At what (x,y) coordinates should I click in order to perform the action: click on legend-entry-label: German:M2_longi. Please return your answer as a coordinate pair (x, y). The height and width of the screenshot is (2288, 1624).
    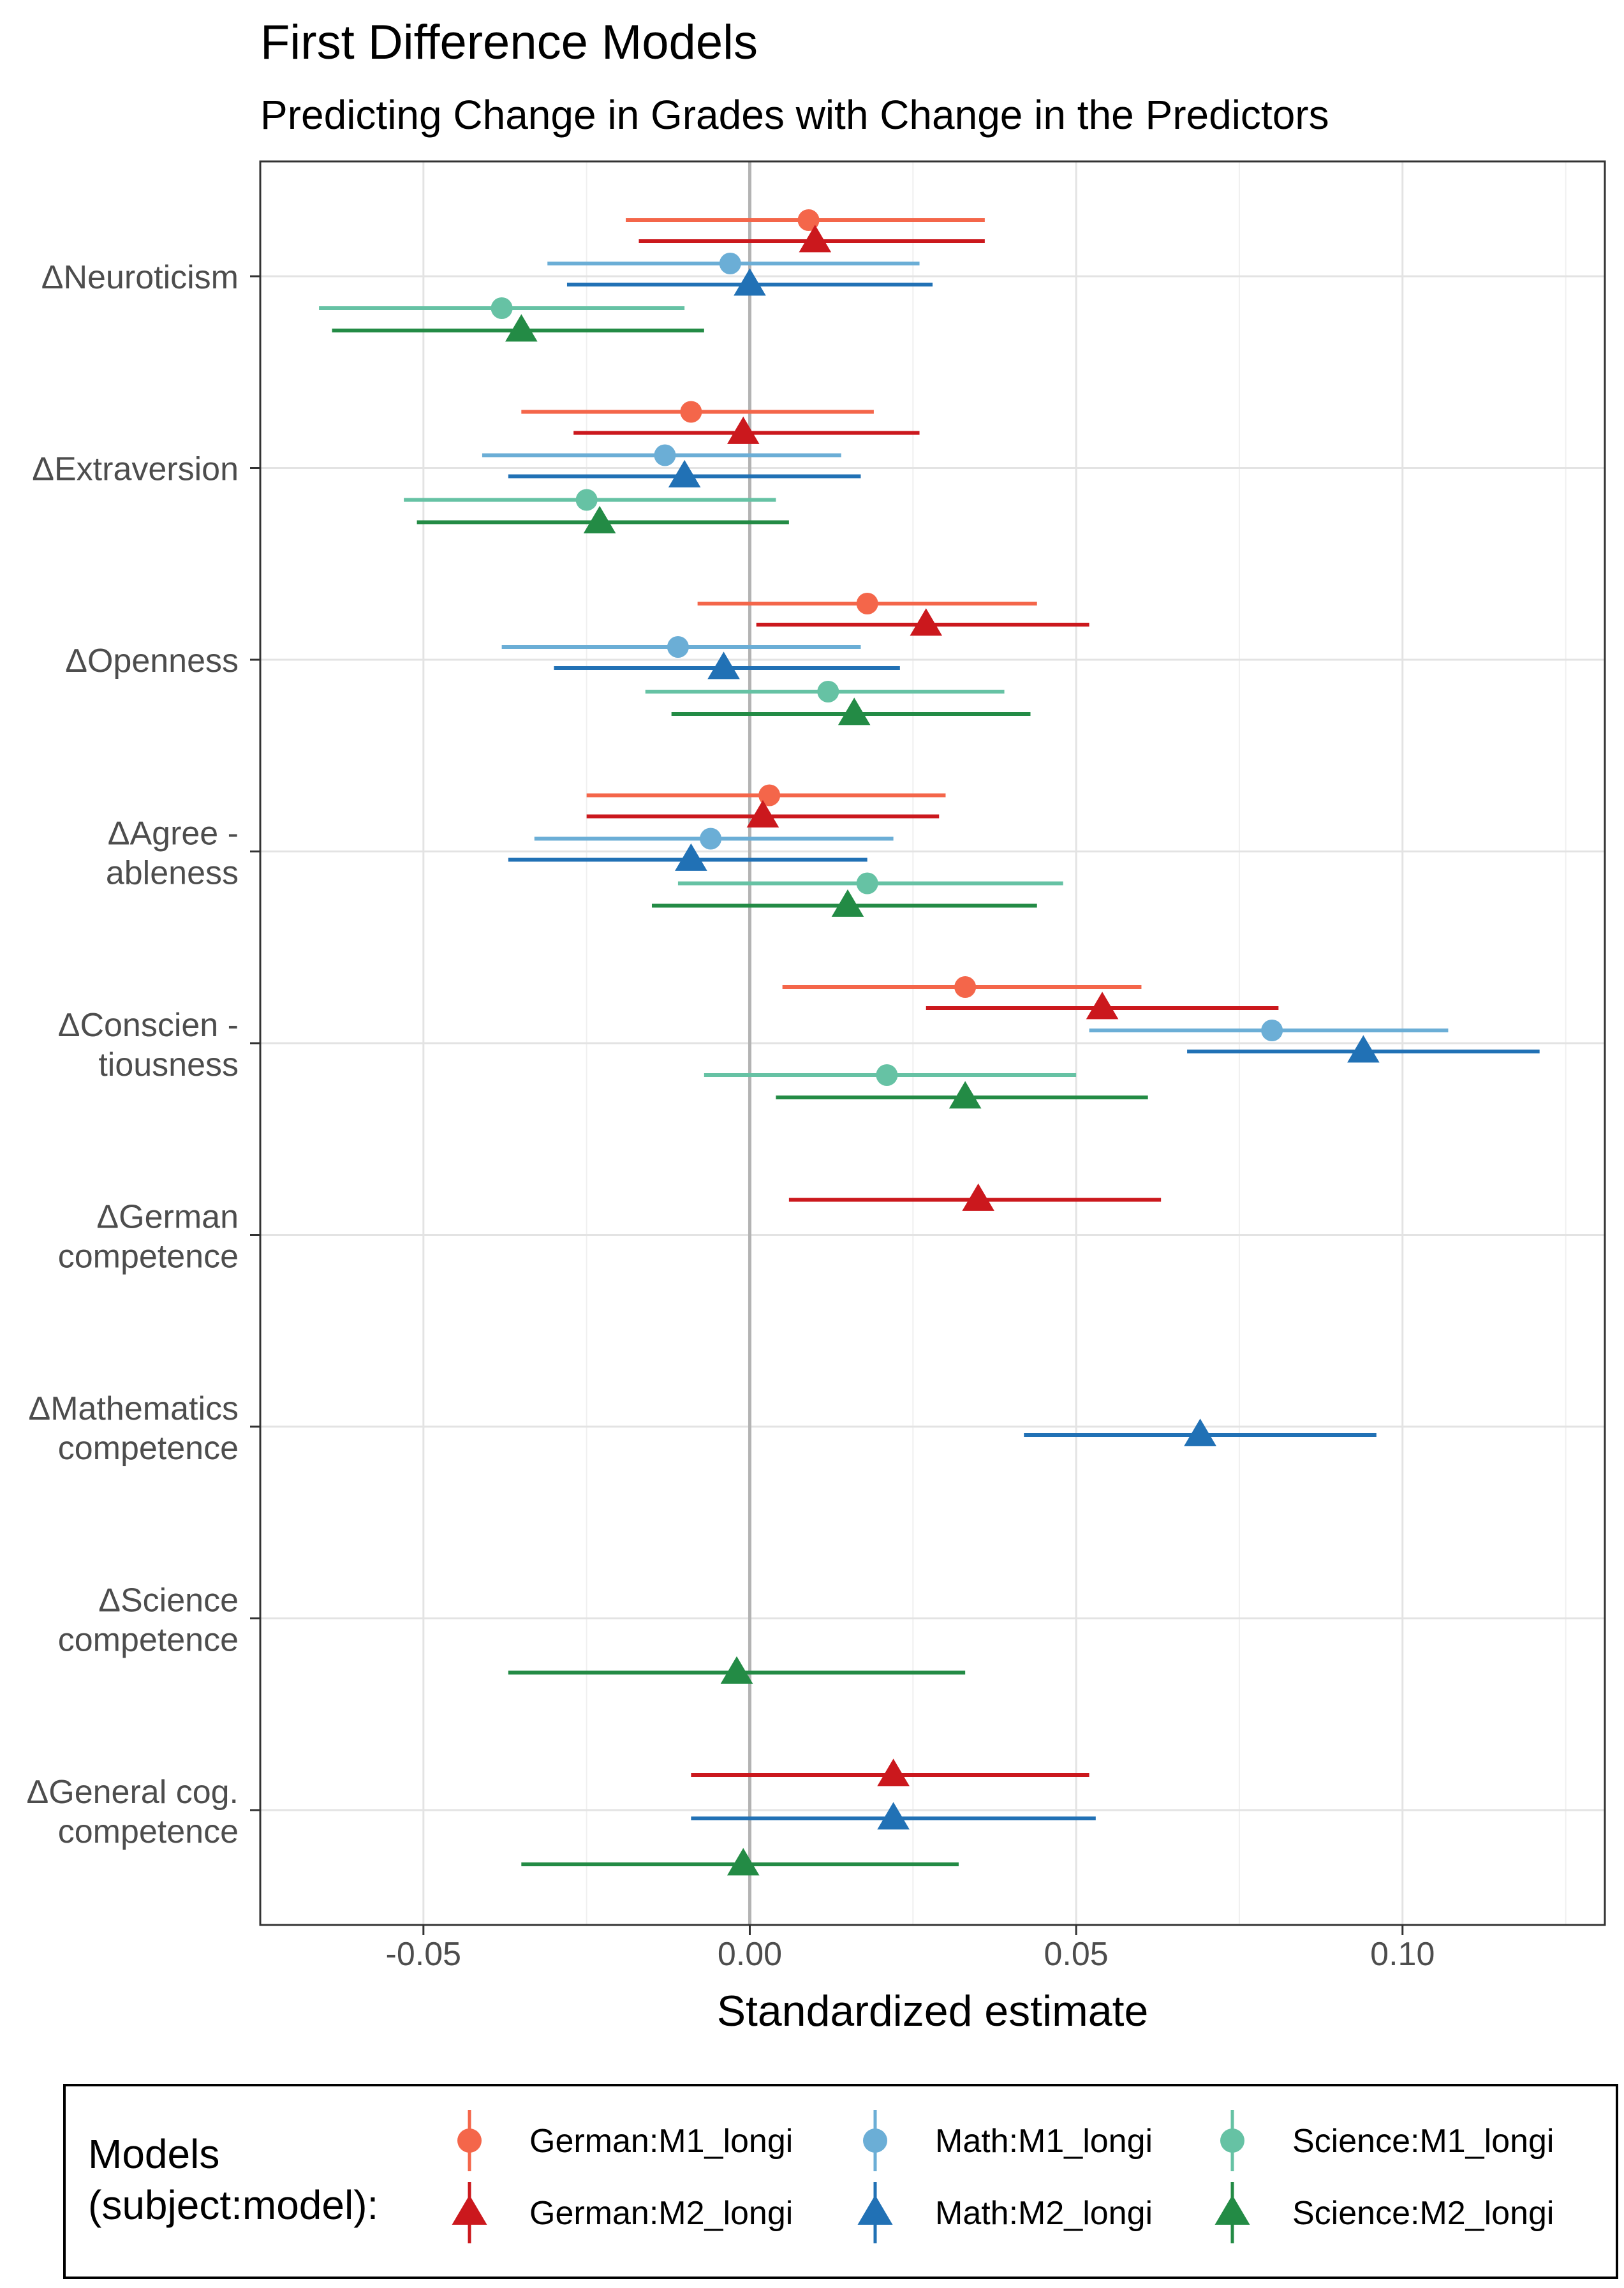
    Looking at the image, I should click on (661, 2213).